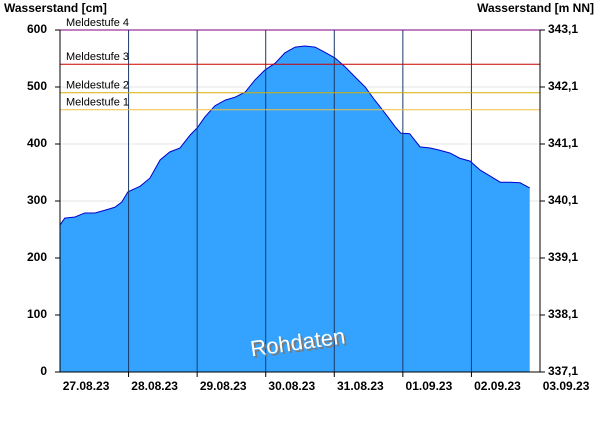 Image resolution: width=600 pixels, height=426 pixels. What do you see at coordinates (563, 143) in the screenshot?
I see `y2-tick-label: 341,1` at bounding box center [563, 143].